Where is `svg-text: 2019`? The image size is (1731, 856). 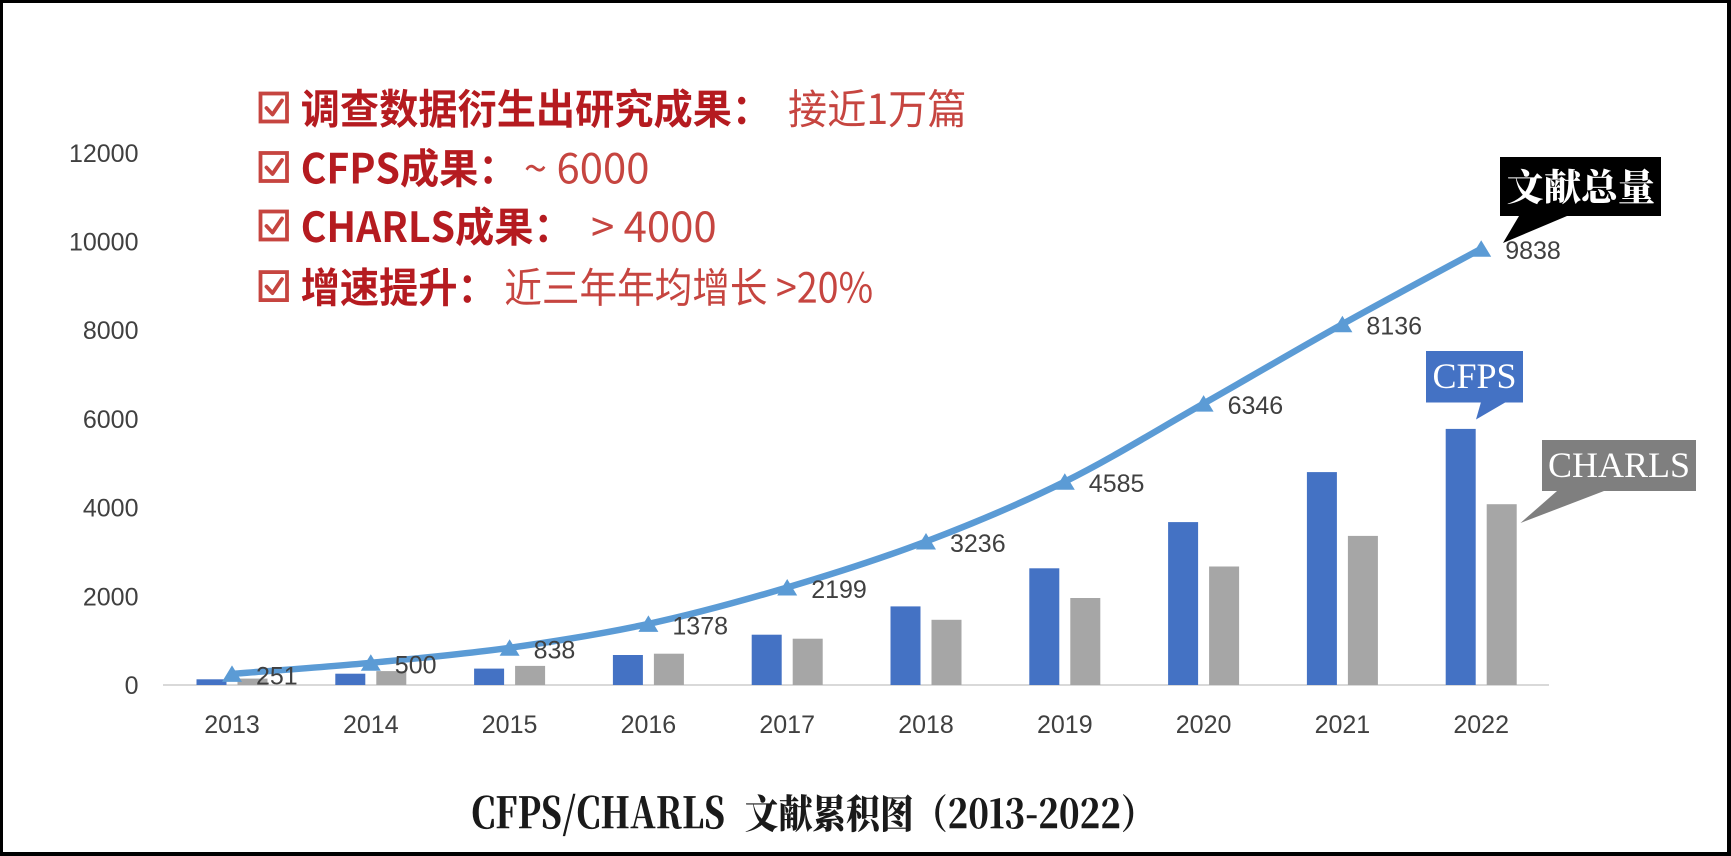 svg-text: 2019 is located at coordinates (1065, 725).